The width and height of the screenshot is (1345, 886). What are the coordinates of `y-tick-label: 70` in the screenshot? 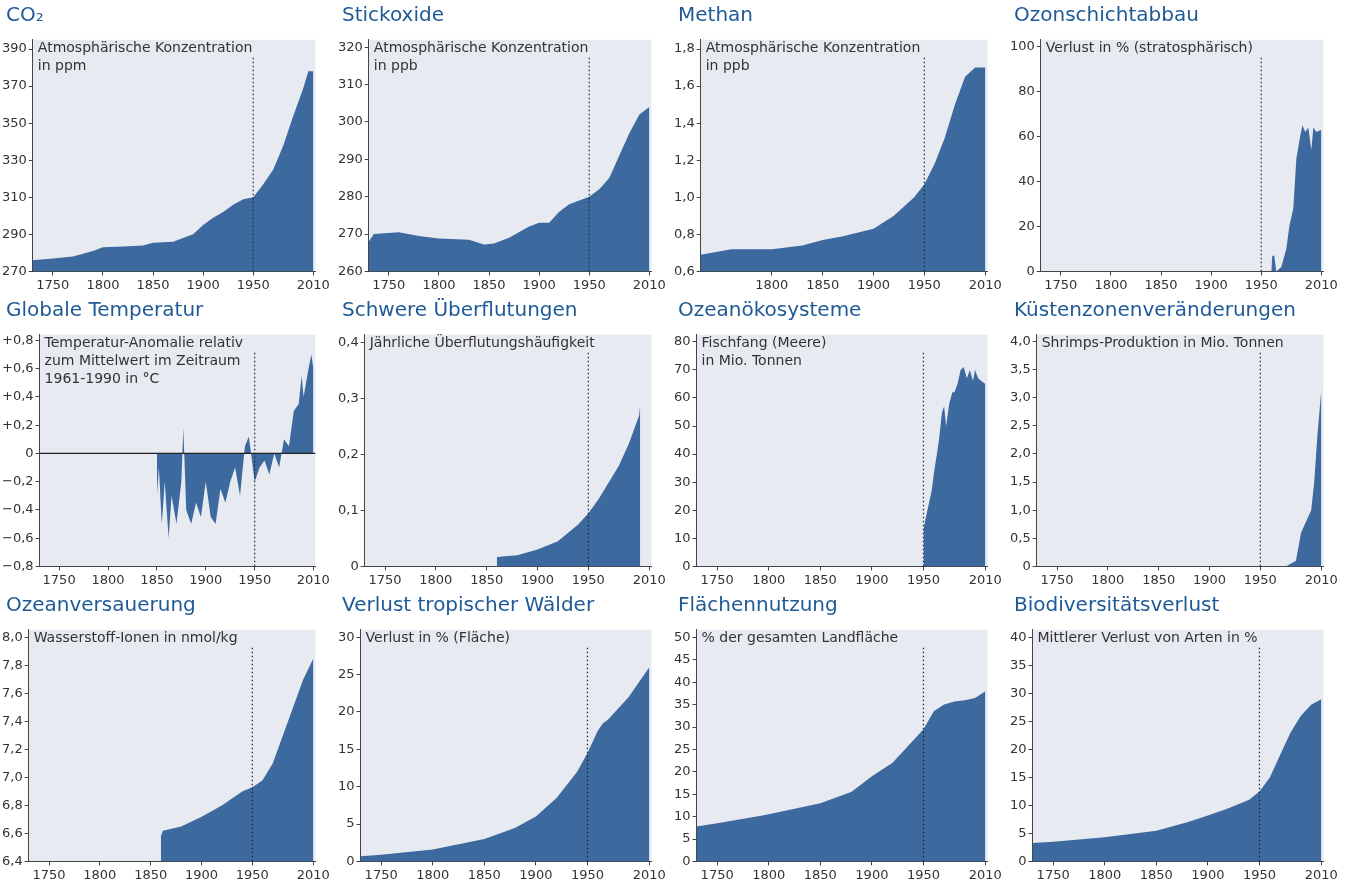 It's located at (682, 369).